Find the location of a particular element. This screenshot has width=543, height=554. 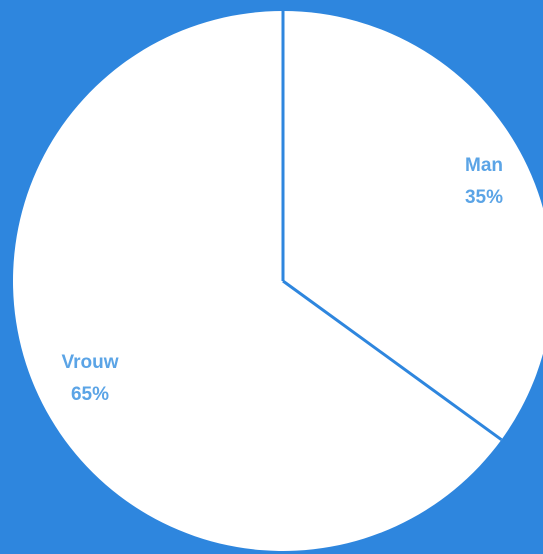

slice-label-man-value: 35% is located at coordinates (484, 197).